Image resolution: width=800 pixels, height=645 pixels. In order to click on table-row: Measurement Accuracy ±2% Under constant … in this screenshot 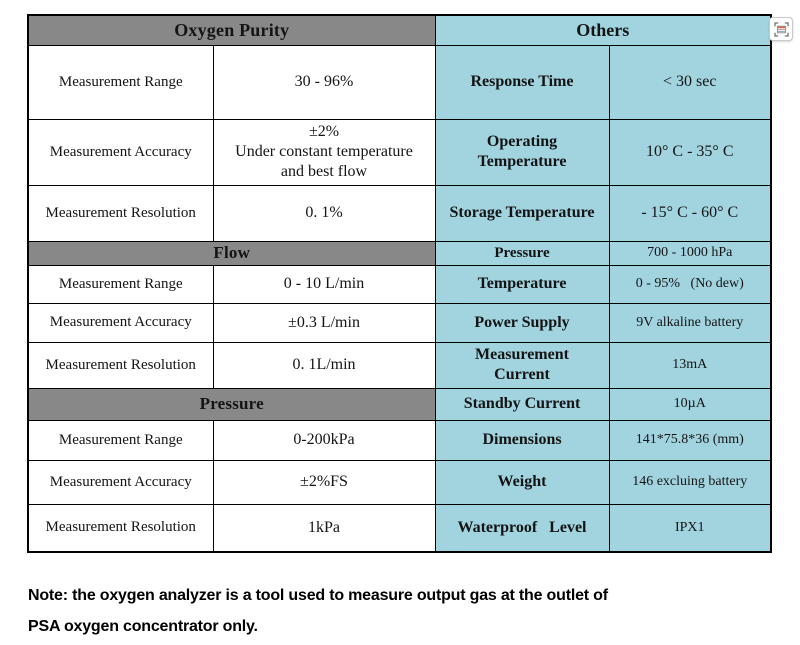, I will do `click(399, 152)`.